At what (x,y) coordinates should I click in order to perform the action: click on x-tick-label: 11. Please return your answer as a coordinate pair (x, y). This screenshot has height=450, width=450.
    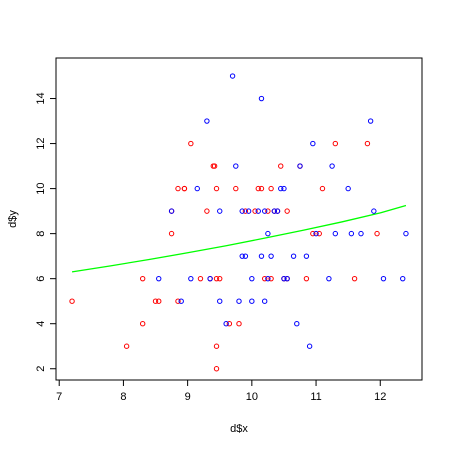
    Looking at the image, I should click on (315, 397).